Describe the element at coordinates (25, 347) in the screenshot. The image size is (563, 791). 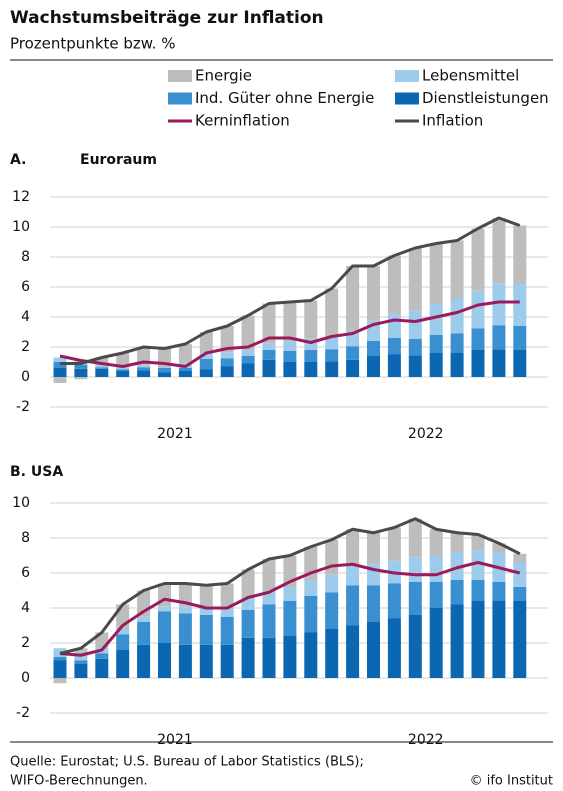
I see `y-tick-label: 2` at that location.